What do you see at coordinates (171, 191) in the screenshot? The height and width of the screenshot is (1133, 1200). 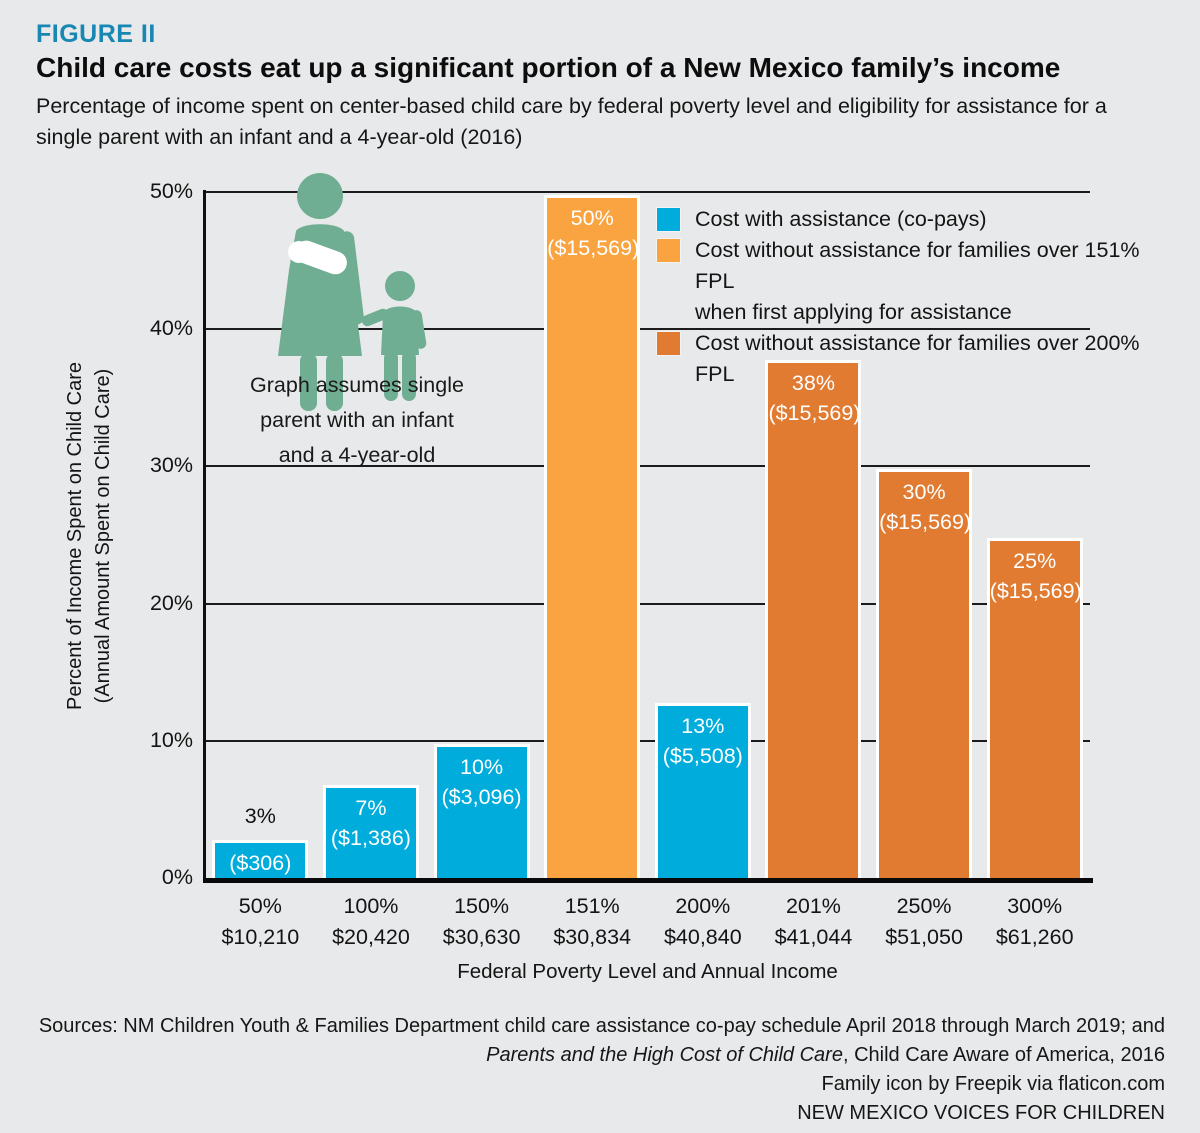 I see `y-tick-label-50%: 50%` at bounding box center [171, 191].